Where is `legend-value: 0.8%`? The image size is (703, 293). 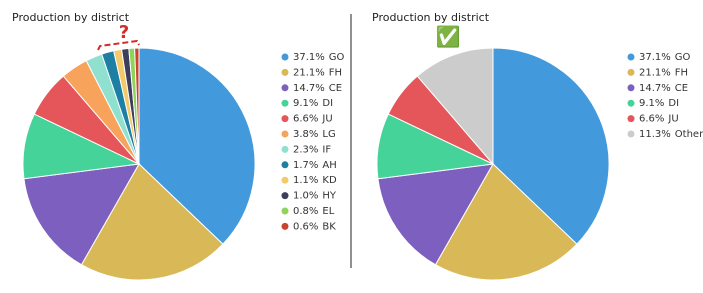 legend-value: 0.8% is located at coordinates (305, 211).